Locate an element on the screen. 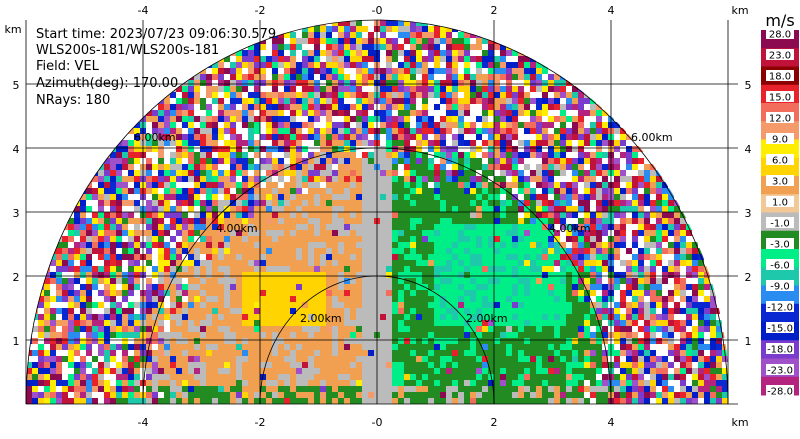 This screenshot has width=800, height=439. colorbar-label: -18.0 is located at coordinates (780, 350).